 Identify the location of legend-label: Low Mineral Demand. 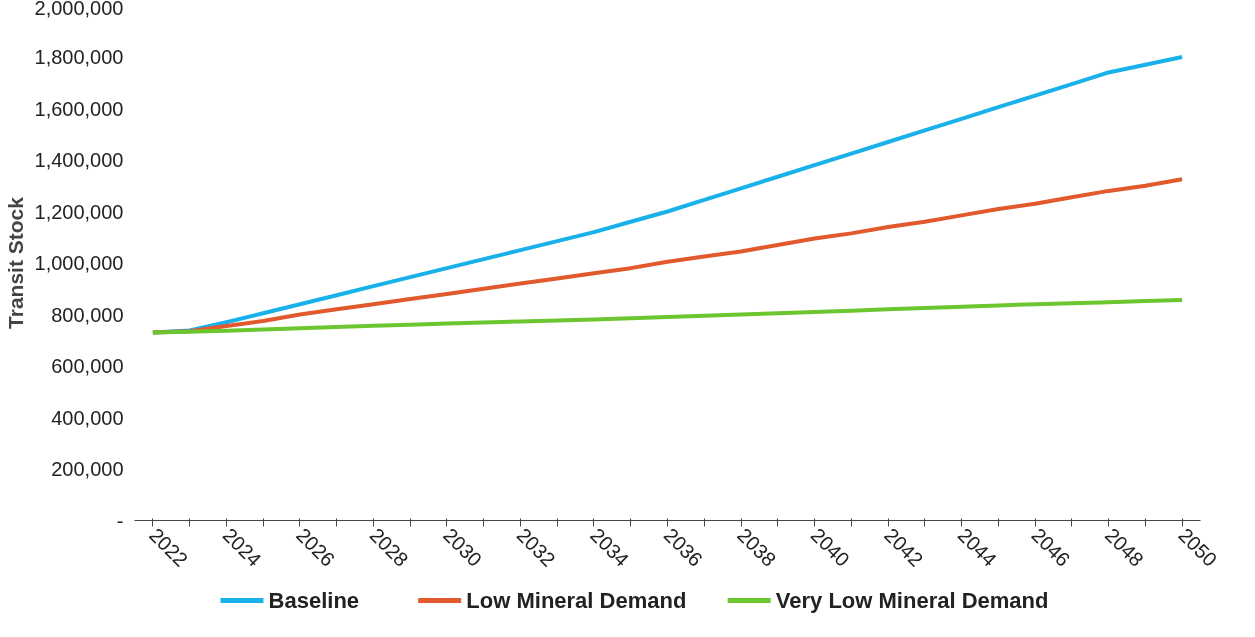
(576, 600).